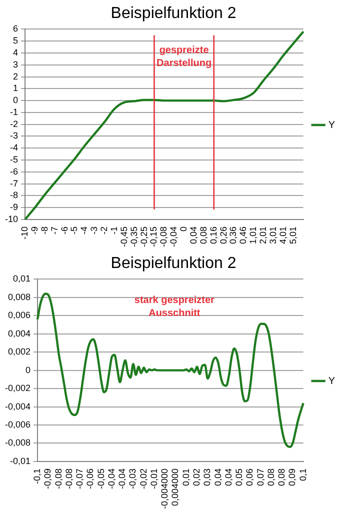 The height and width of the screenshot is (512, 349). What do you see at coordinates (54, 230) in the screenshot?
I see `x-tick-label: -7` at bounding box center [54, 230].